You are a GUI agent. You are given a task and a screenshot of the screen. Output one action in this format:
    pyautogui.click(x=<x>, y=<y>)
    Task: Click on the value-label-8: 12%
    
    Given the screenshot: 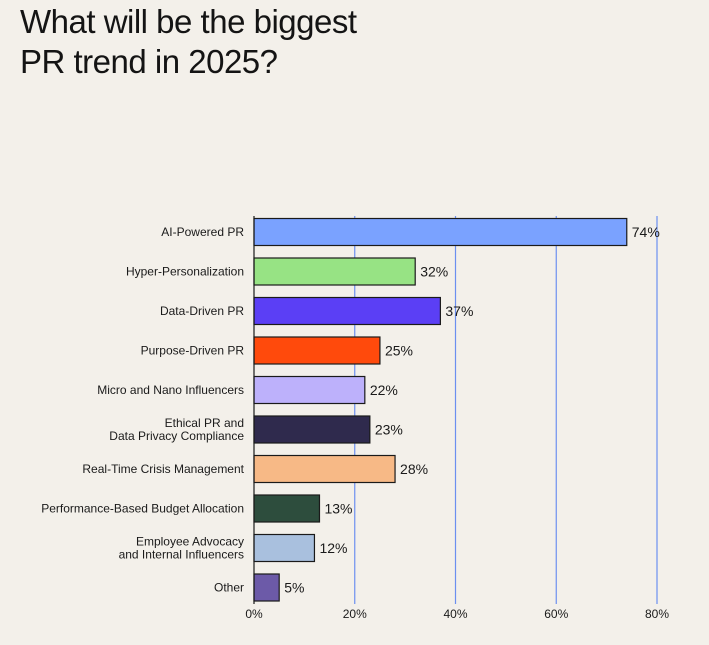 What is the action you would take?
    pyautogui.click(x=333, y=548)
    